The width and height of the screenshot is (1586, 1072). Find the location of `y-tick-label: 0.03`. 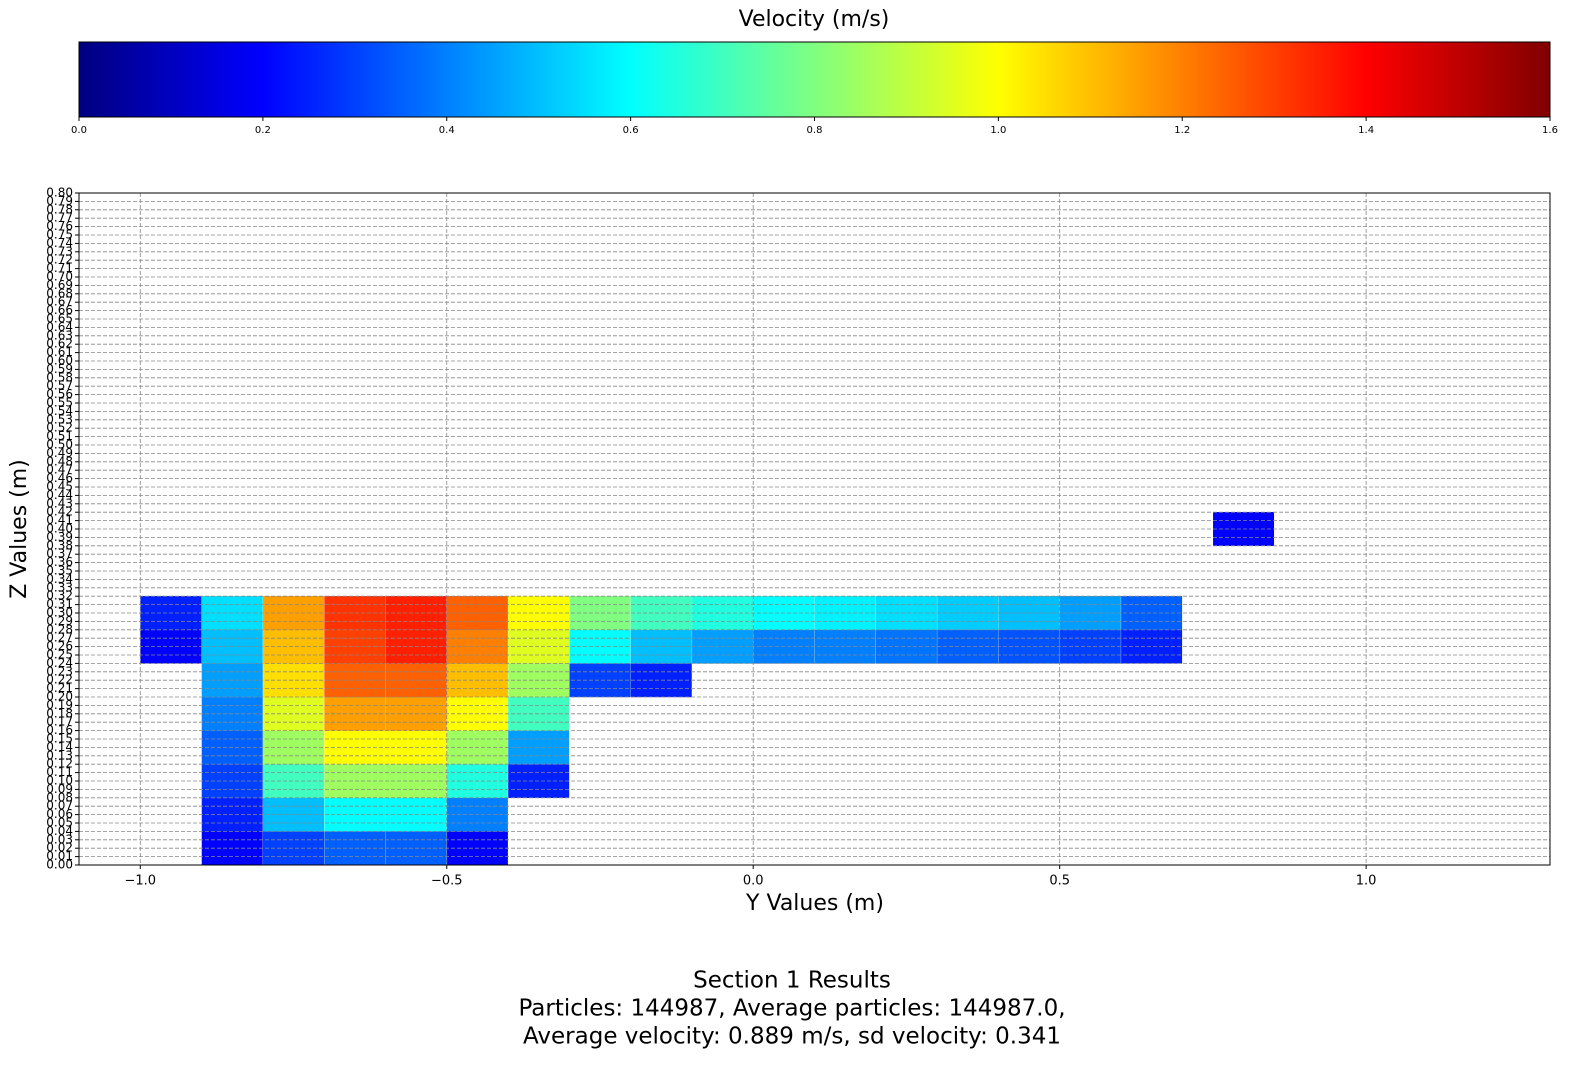

y-tick-label: 0.03 is located at coordinates (59, 839).